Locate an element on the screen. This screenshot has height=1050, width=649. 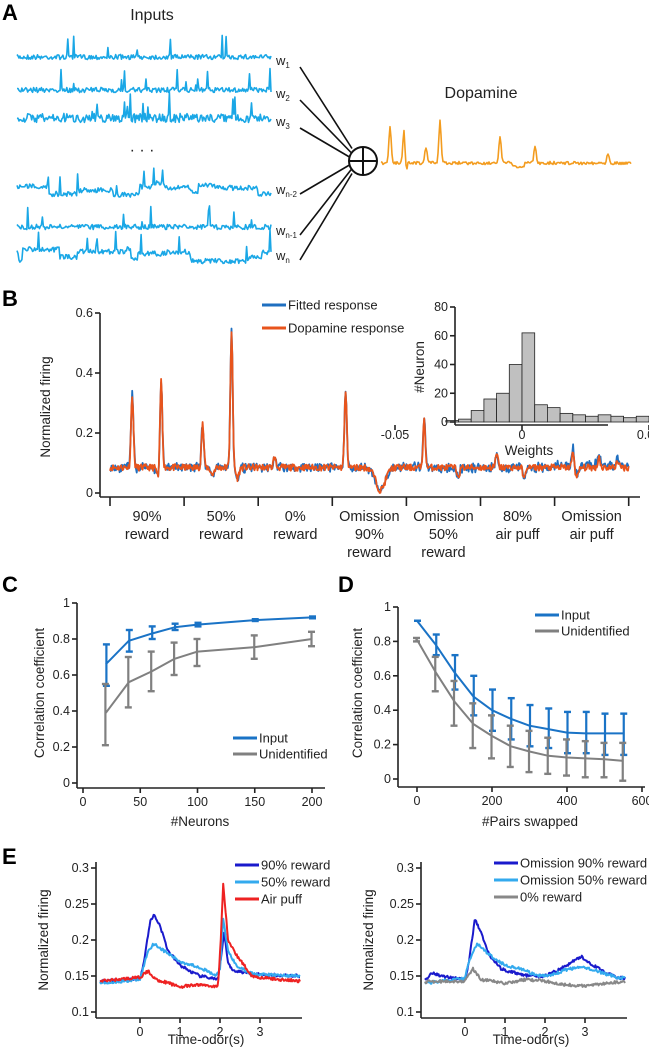
x-tick-label: 100 is located at coordinates (197, 802).